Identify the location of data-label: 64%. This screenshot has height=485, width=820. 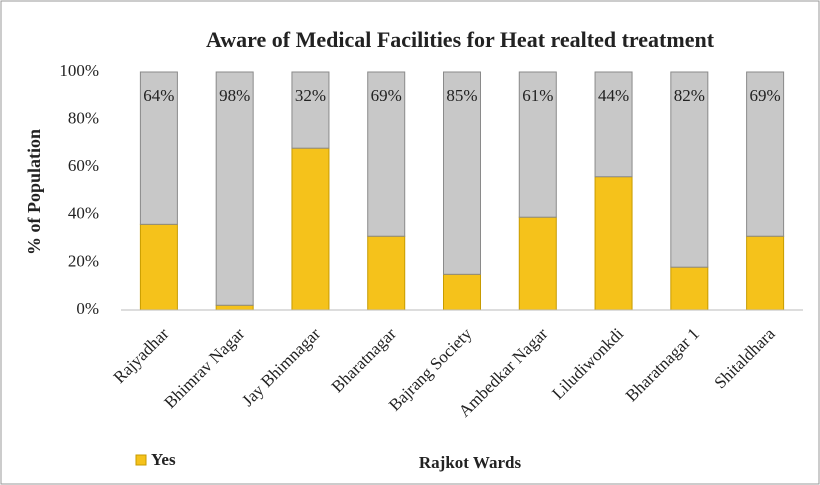
(158, 95).